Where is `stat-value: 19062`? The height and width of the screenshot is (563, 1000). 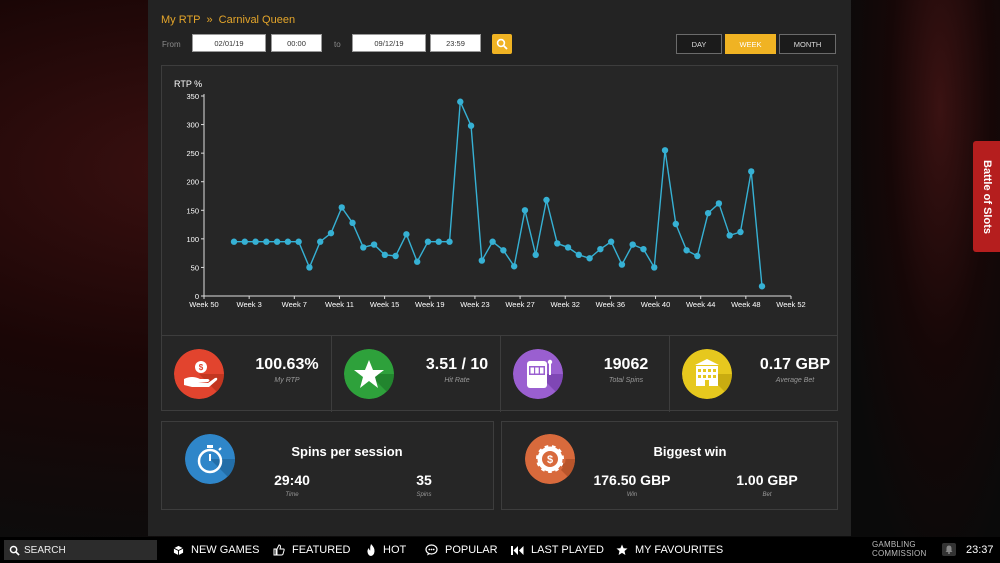 stat-value: 19062 is located at coordinates (626, 364).